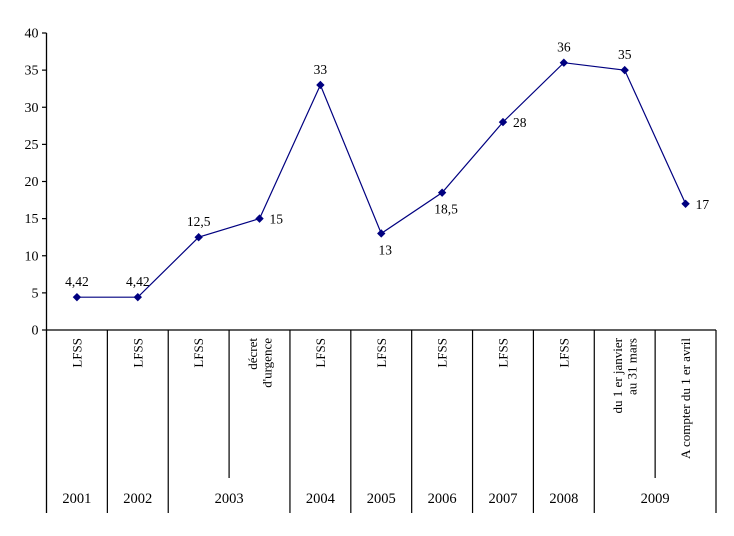  Describe the element at coordinates (321, 499) in the screenshot. I see `year-label: 2004` at that location.